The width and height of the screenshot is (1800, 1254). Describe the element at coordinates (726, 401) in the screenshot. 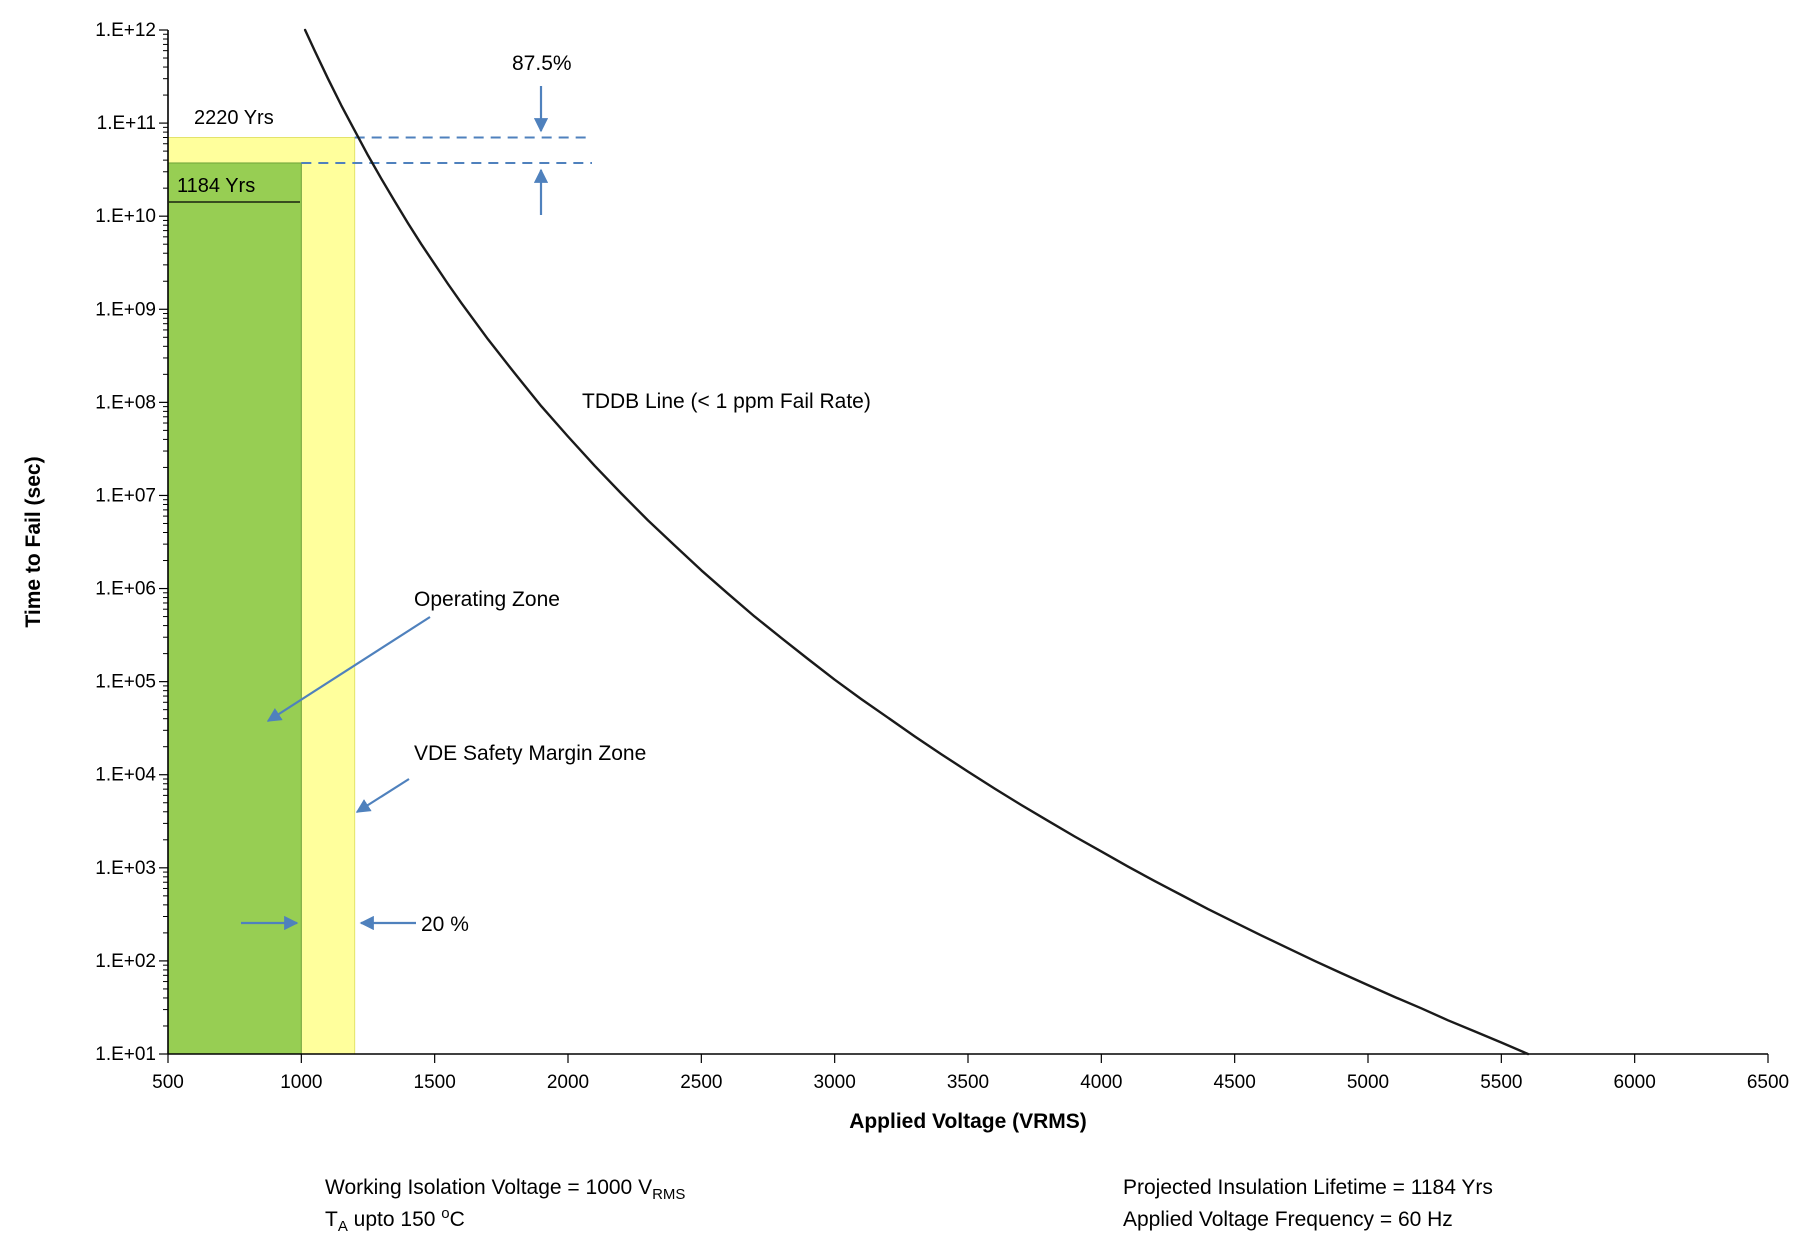

I see `tddb-line-label: TDDB Line (< 1 ppm Fail Rate)` at that location.